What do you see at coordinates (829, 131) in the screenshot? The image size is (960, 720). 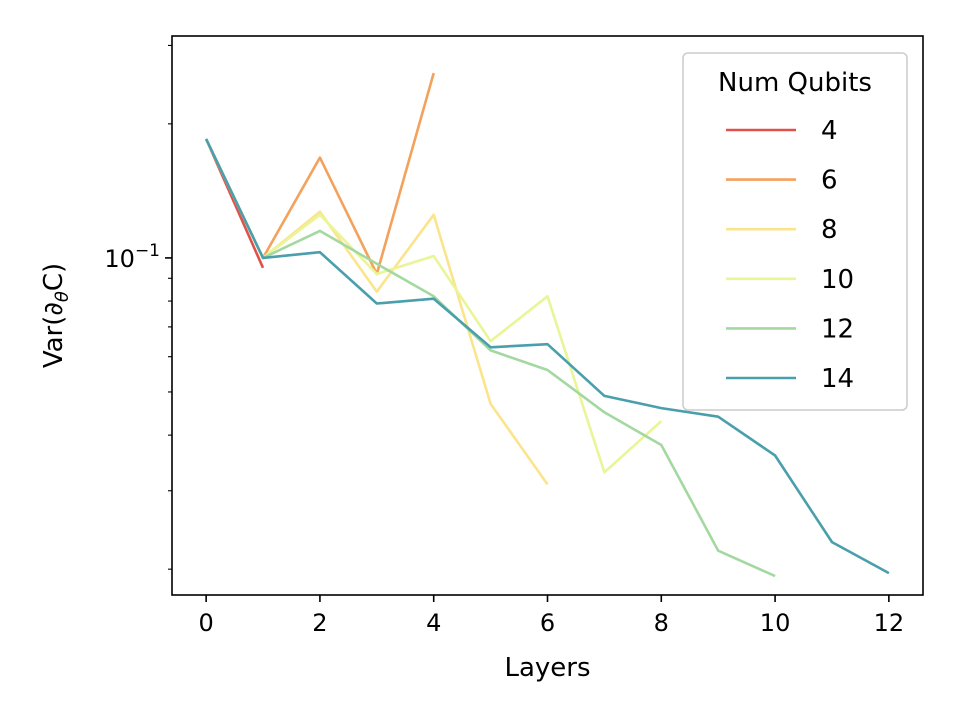 I see `legend-label-4: 4` at bounding box center [829, 131].